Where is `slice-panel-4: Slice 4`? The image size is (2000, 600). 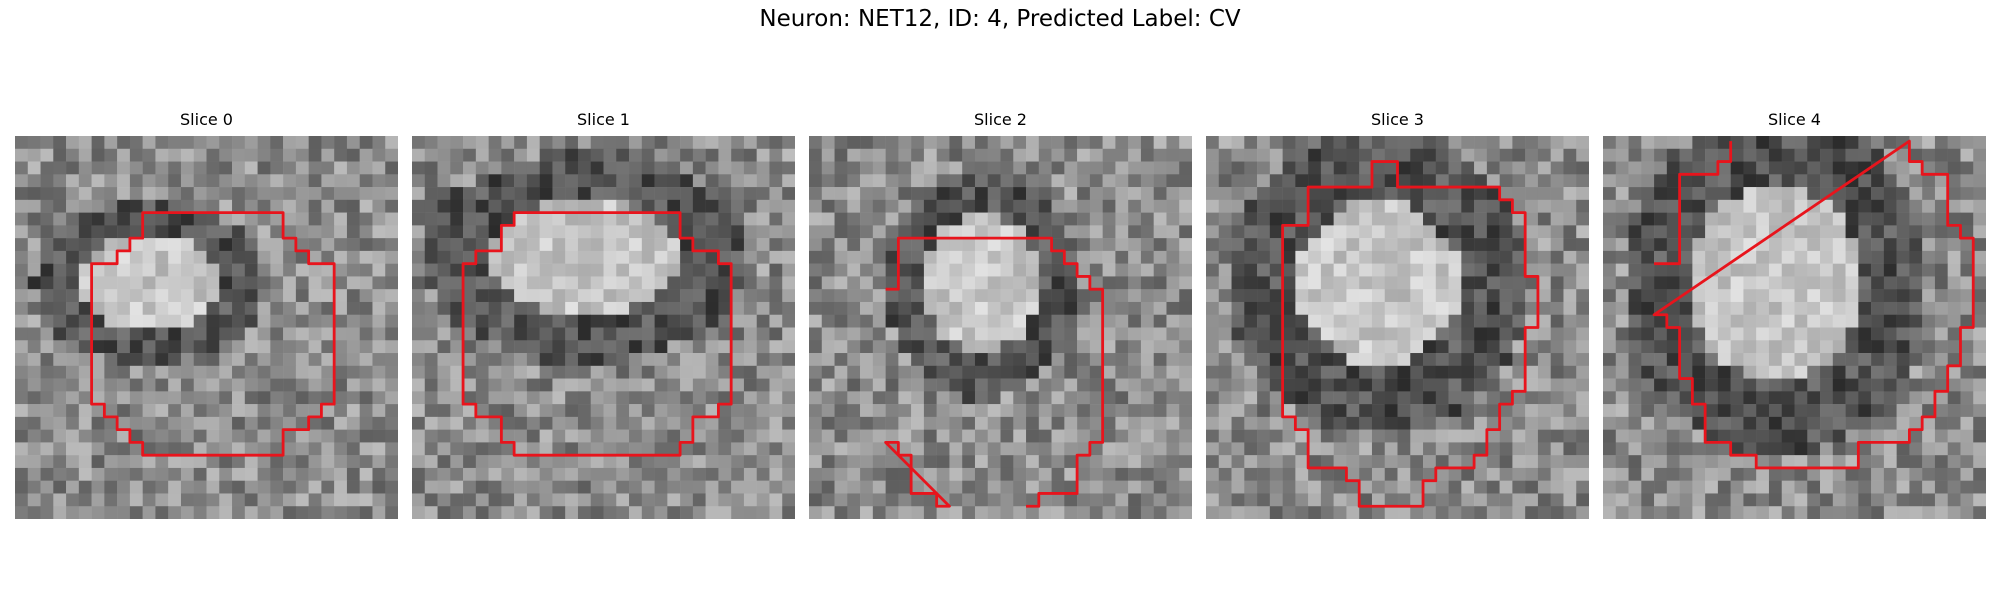 slice-panel-4: Slice 4 is located at coordinates (1794, 314).